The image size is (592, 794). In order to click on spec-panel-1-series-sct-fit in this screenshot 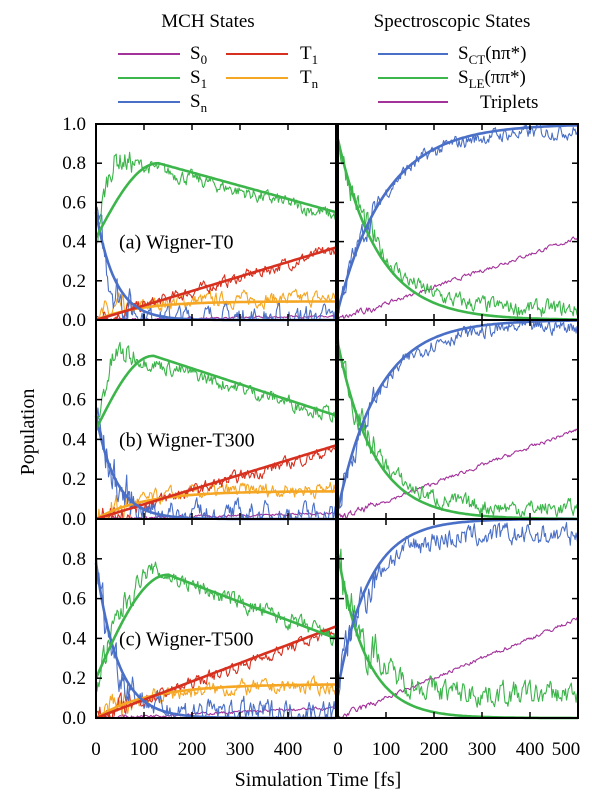, I will do `click(457, 217)`.